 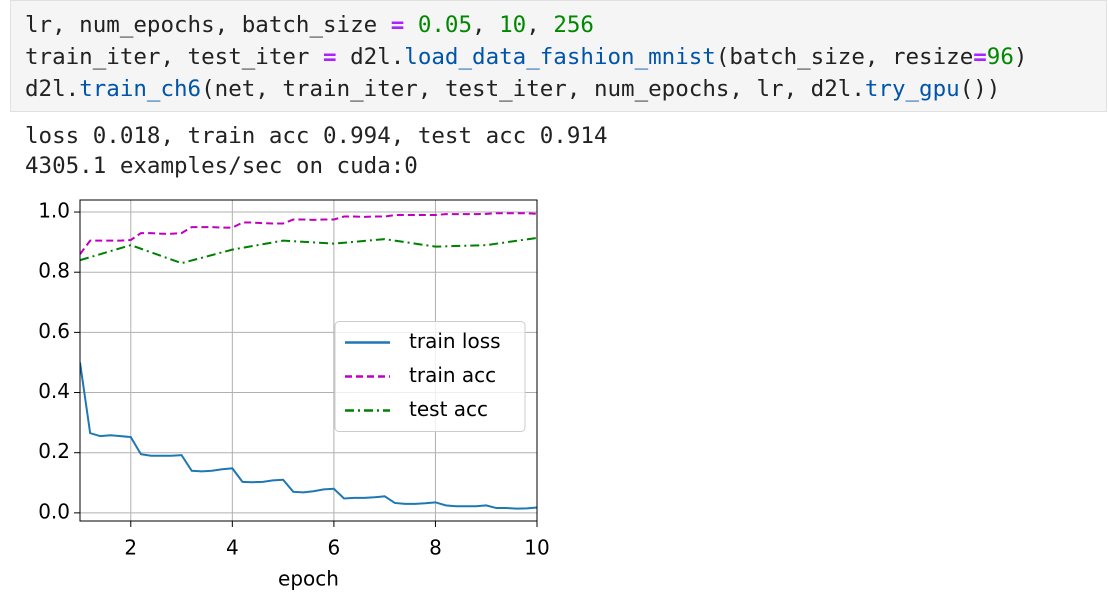 What do you see at coordinates (455, 341) in the screenshot?
I see `legend-label: train loss` at bounding box center [455, 341].